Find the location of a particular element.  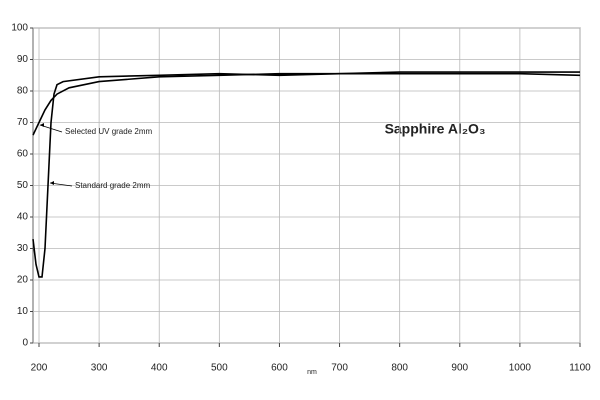

x-axis-label: nm is located at coordinates (312, 372).